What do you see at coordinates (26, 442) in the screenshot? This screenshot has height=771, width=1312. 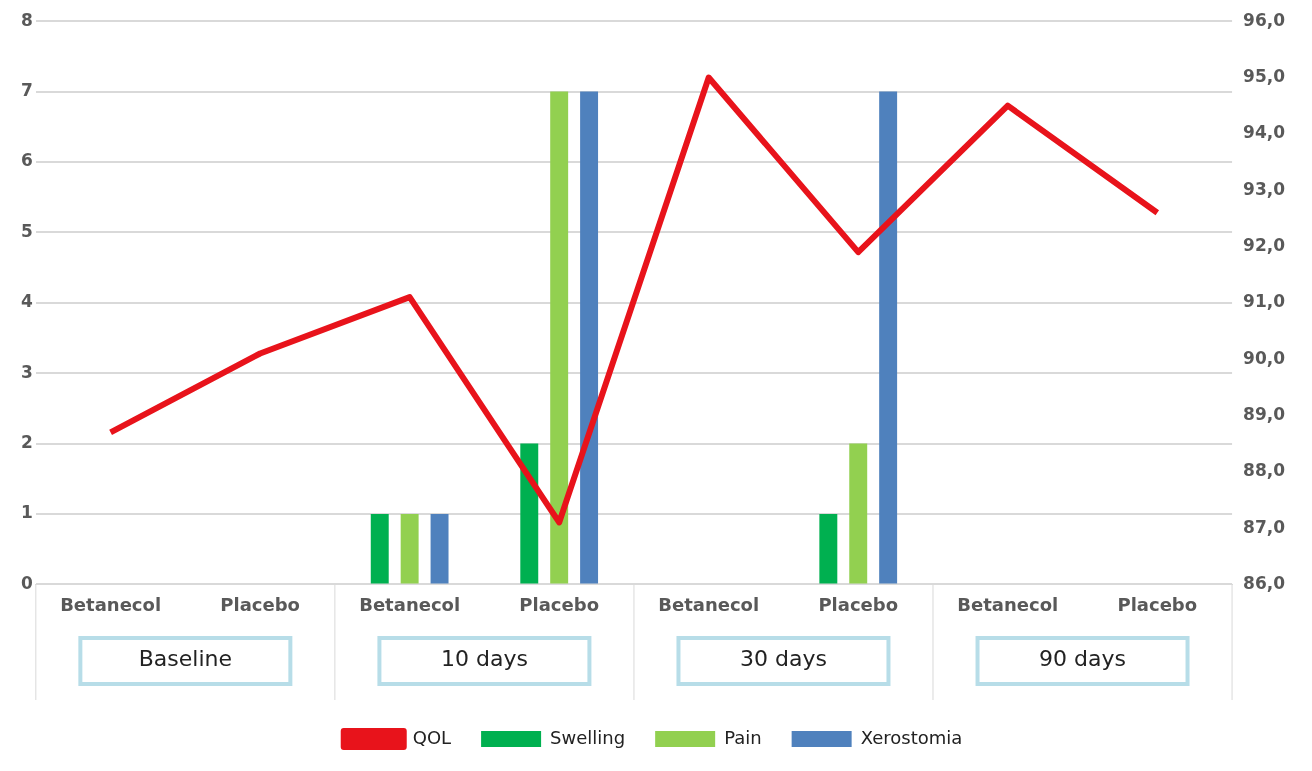 I see `y-tick-label: 2` at bounding box center [26, 442].